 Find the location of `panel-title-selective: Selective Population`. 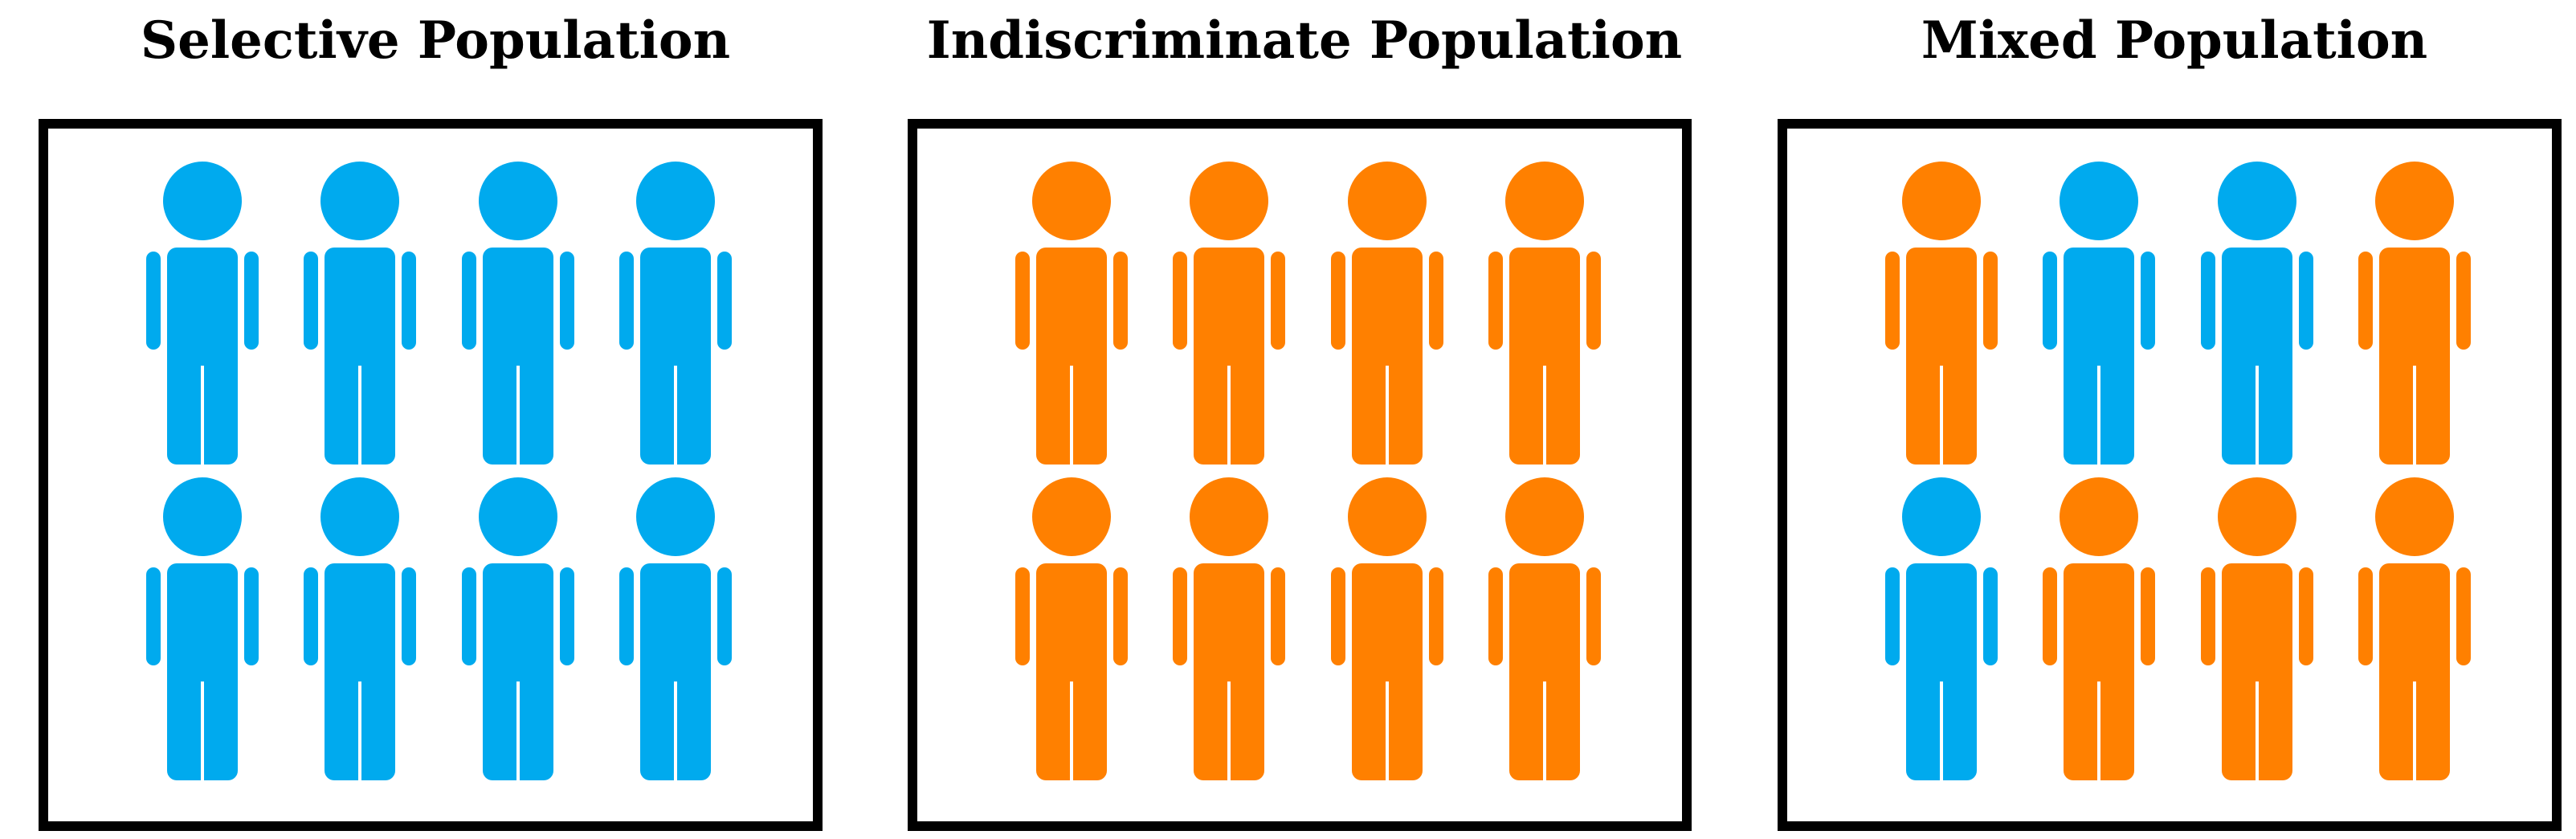

panel-title-selective: Selective Population is located at coordinates (435, 40).